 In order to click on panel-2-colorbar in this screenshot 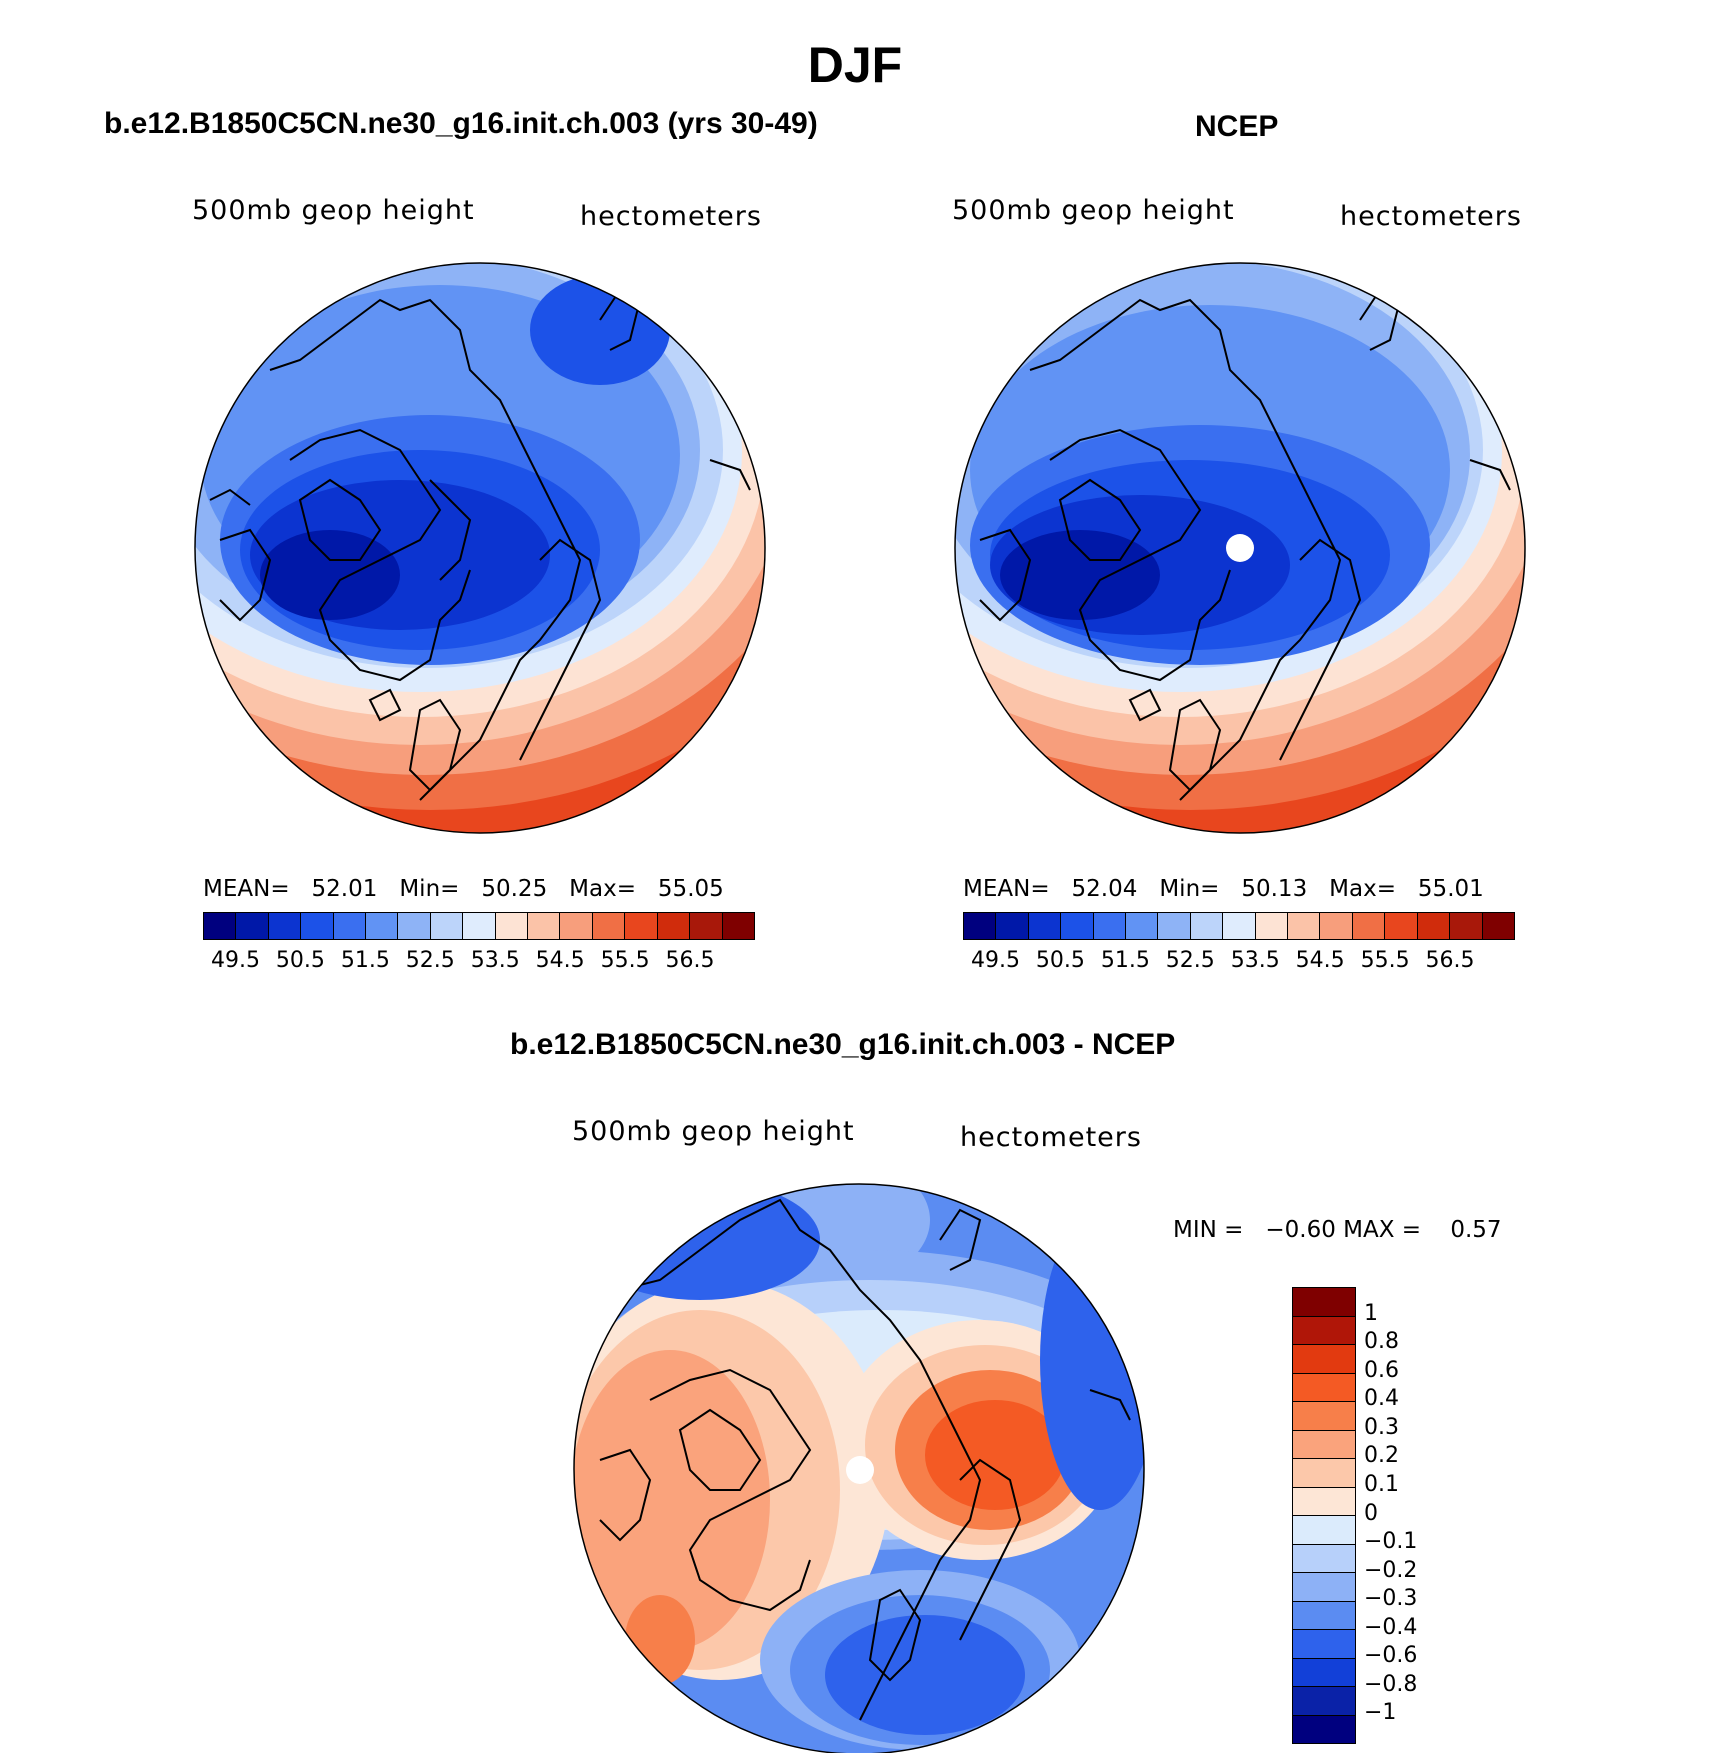, I will do `click(1239, 926)`.